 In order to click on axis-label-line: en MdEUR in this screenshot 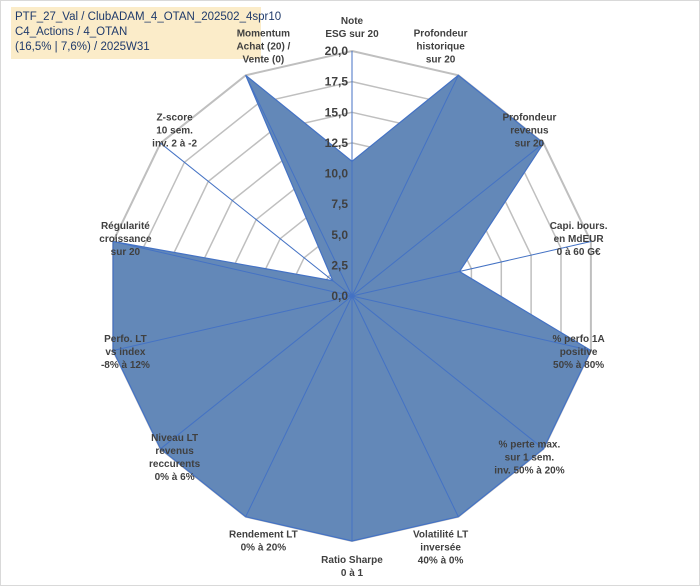, I will do `click(579, 239)`.